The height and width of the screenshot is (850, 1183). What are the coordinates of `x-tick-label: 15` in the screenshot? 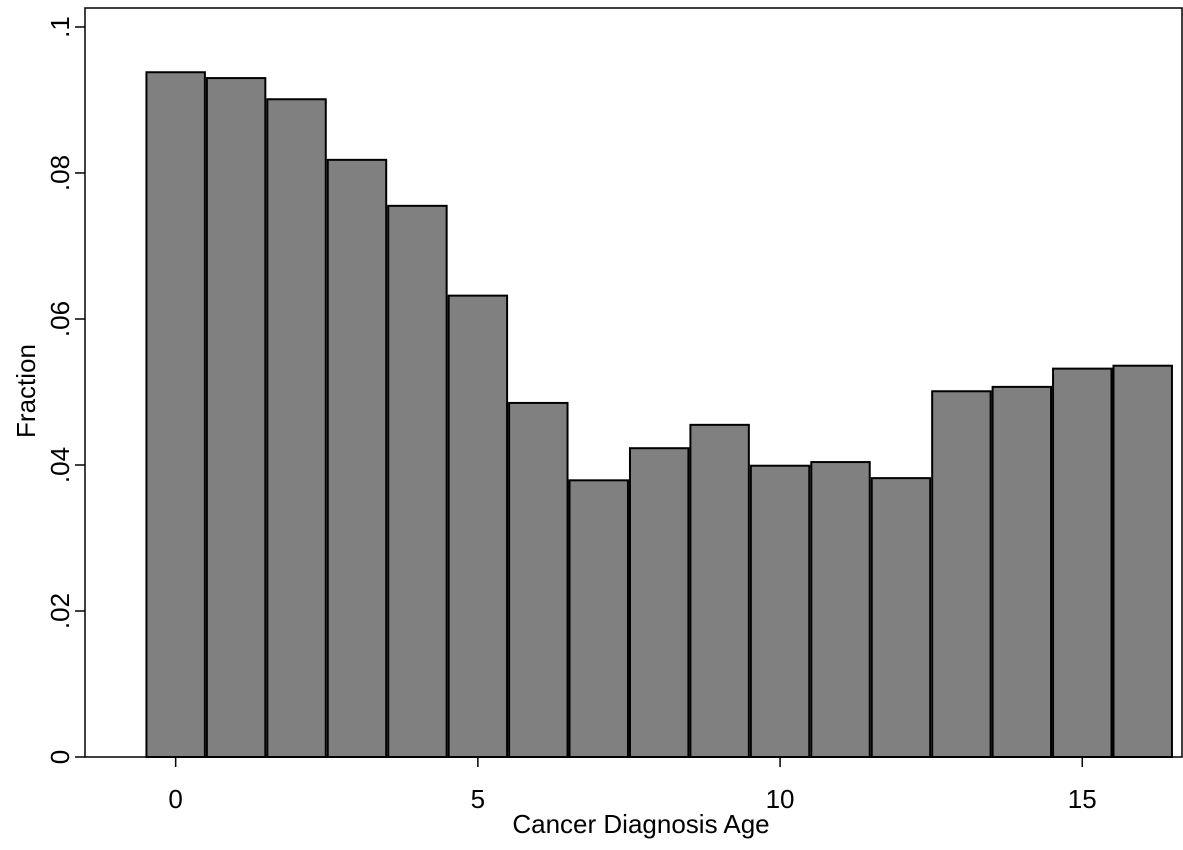 It's located at (1082, 799).